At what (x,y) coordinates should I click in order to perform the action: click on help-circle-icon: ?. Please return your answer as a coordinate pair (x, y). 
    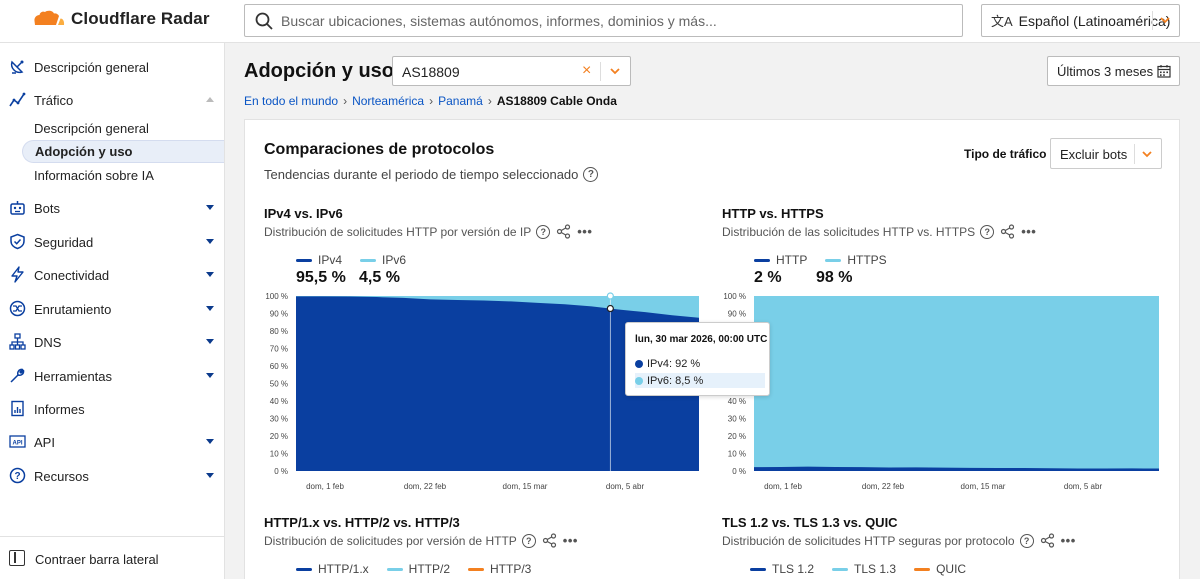
    Looking at the image, I should click on (17, 475).